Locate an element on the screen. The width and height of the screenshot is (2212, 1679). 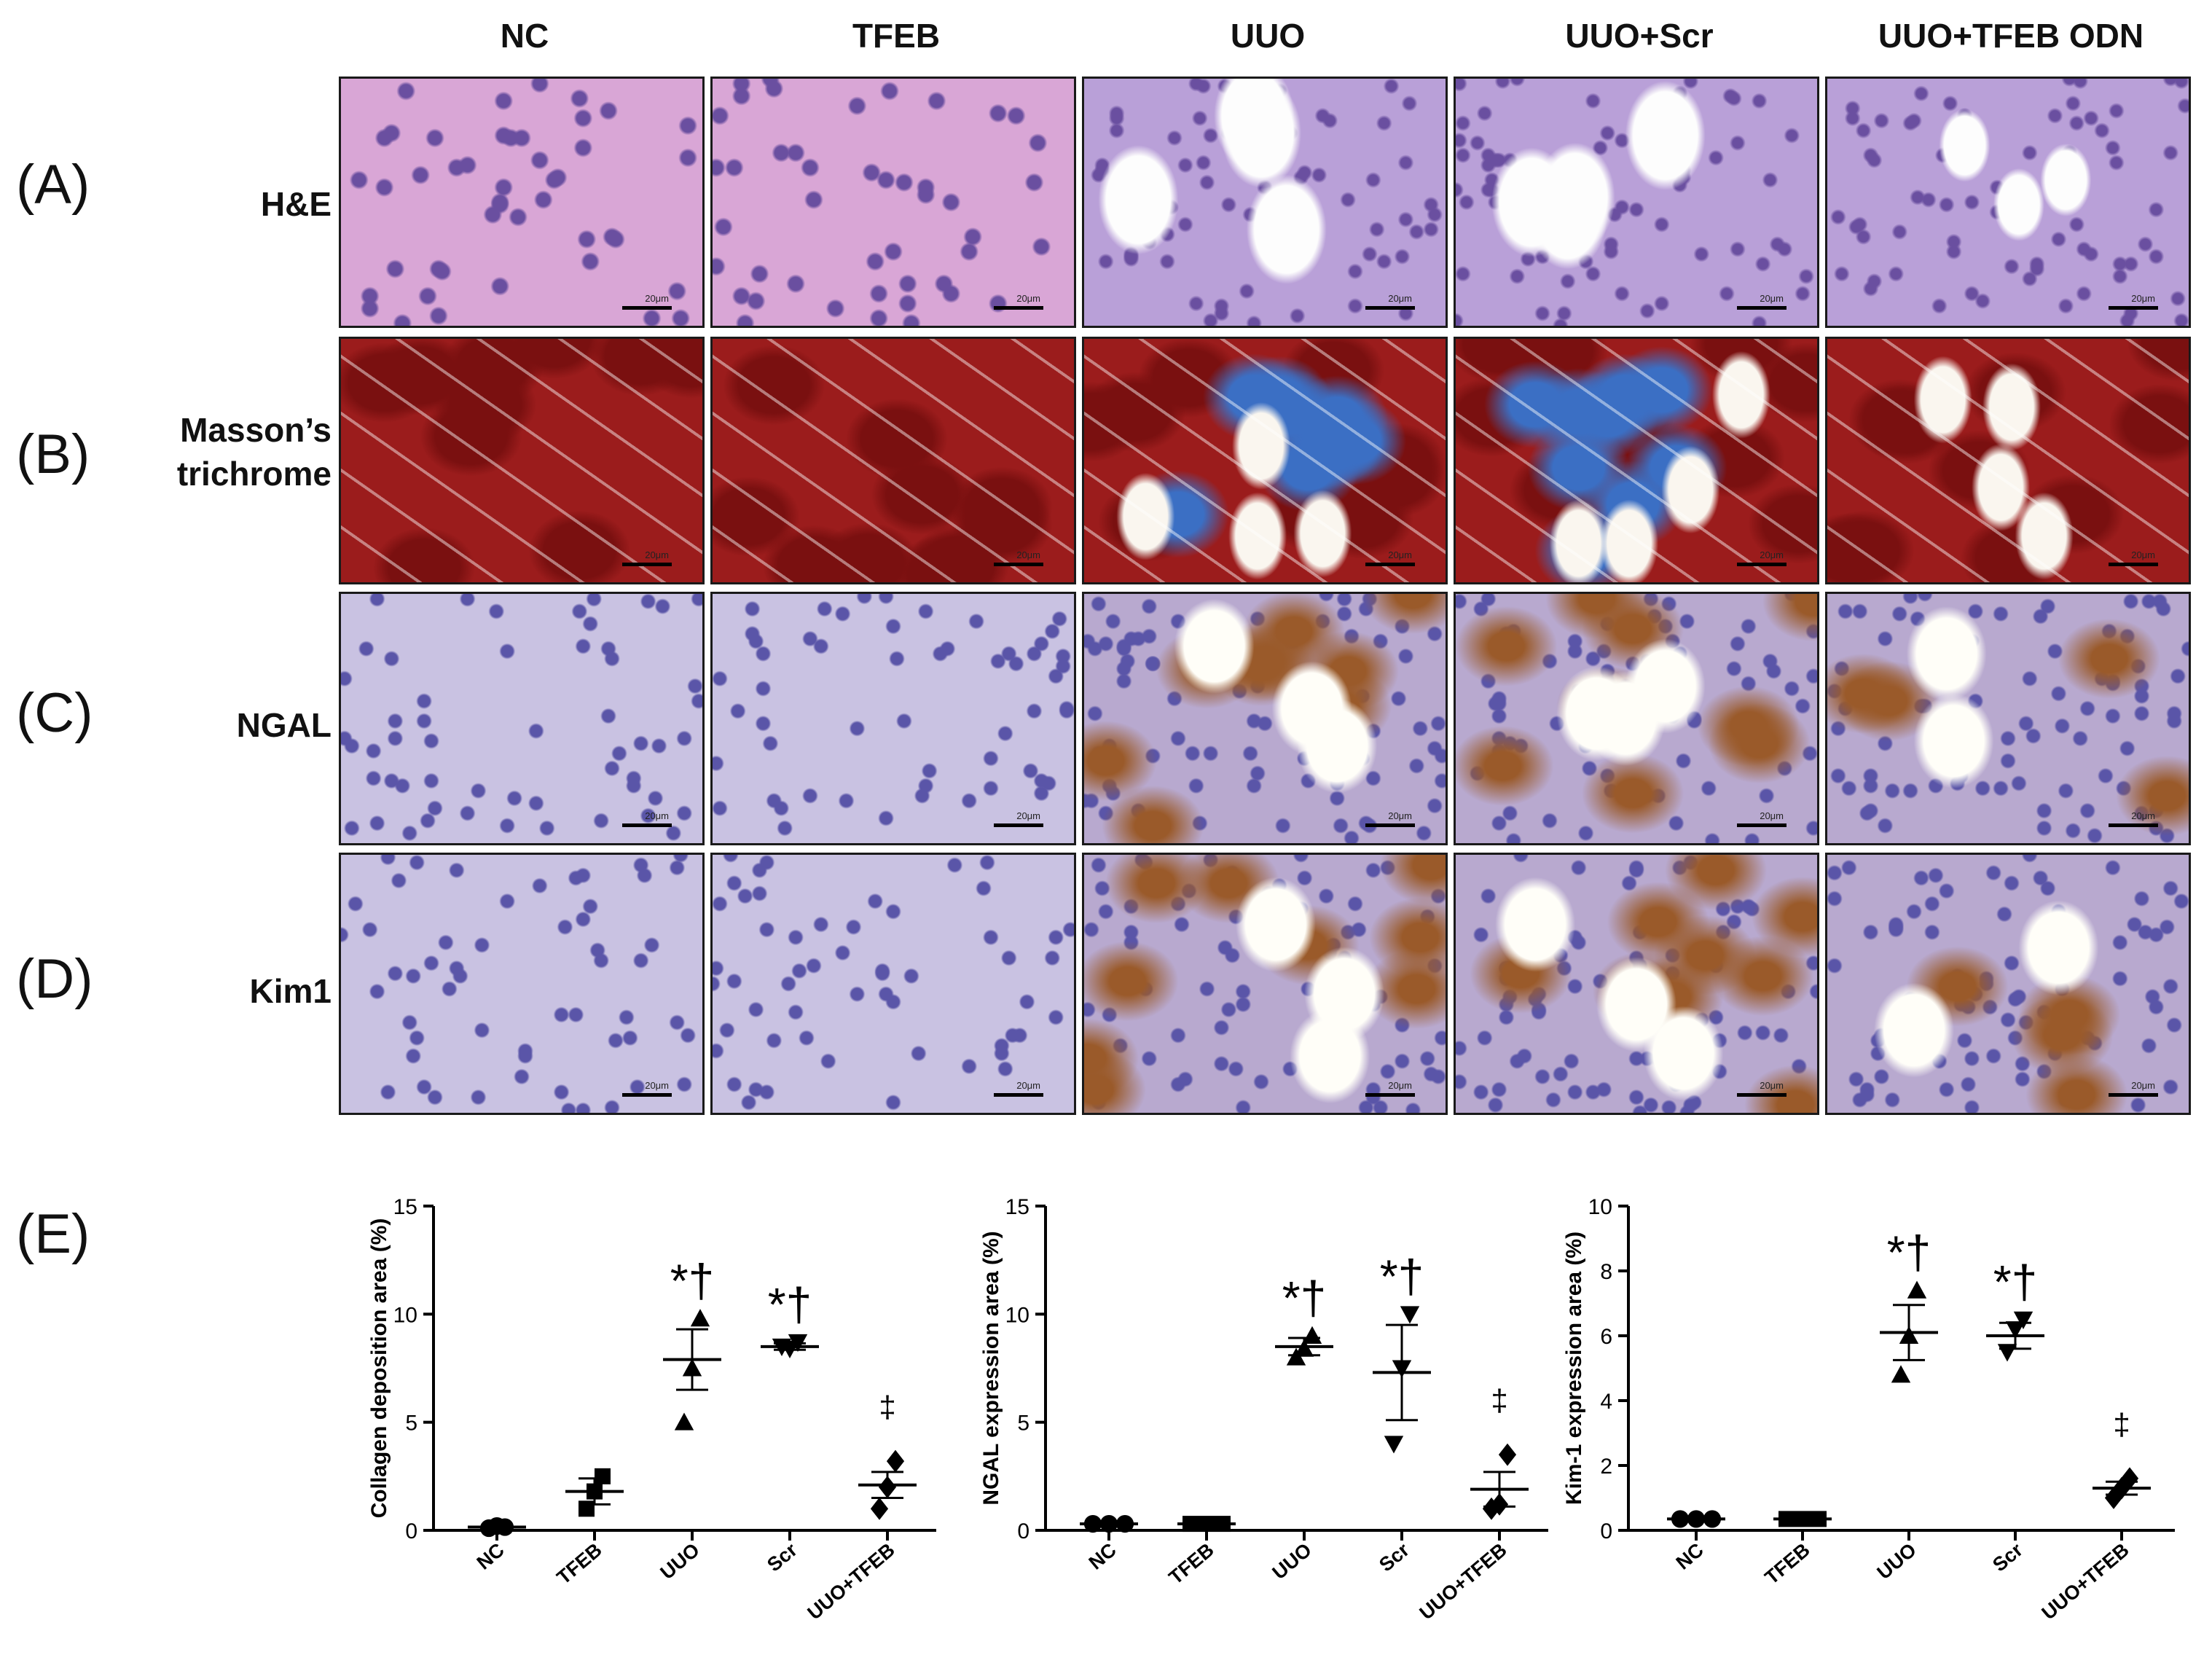
row-stain-masson-line2: trichrome is located at coordinates (254, 474).